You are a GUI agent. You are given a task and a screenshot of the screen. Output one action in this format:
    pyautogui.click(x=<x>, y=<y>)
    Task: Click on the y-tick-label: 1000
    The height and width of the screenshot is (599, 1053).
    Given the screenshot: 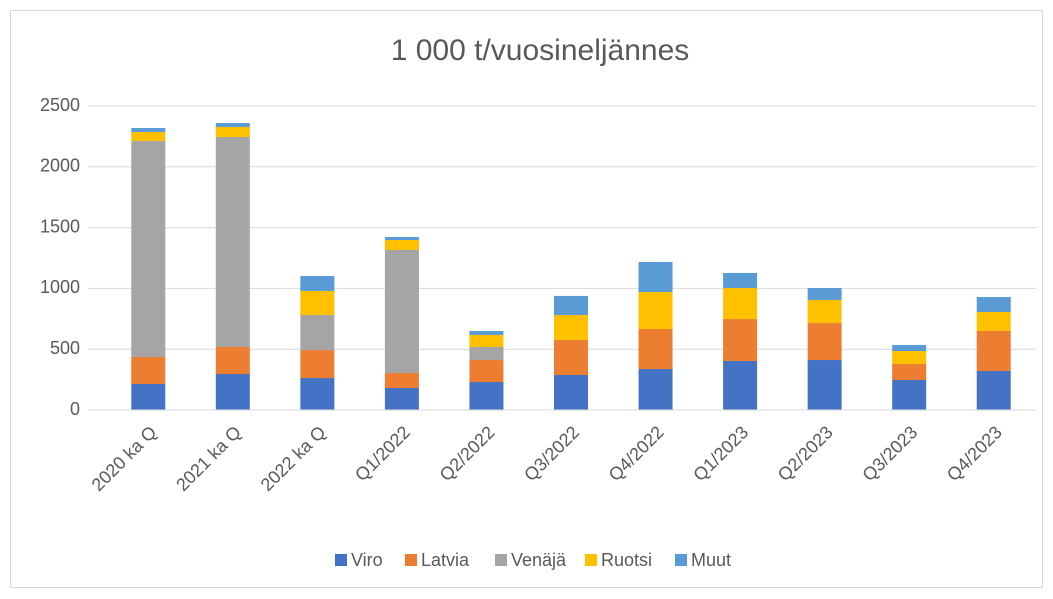 What is the action you would take?
    pyautogui.click(x=60, y=287)
    